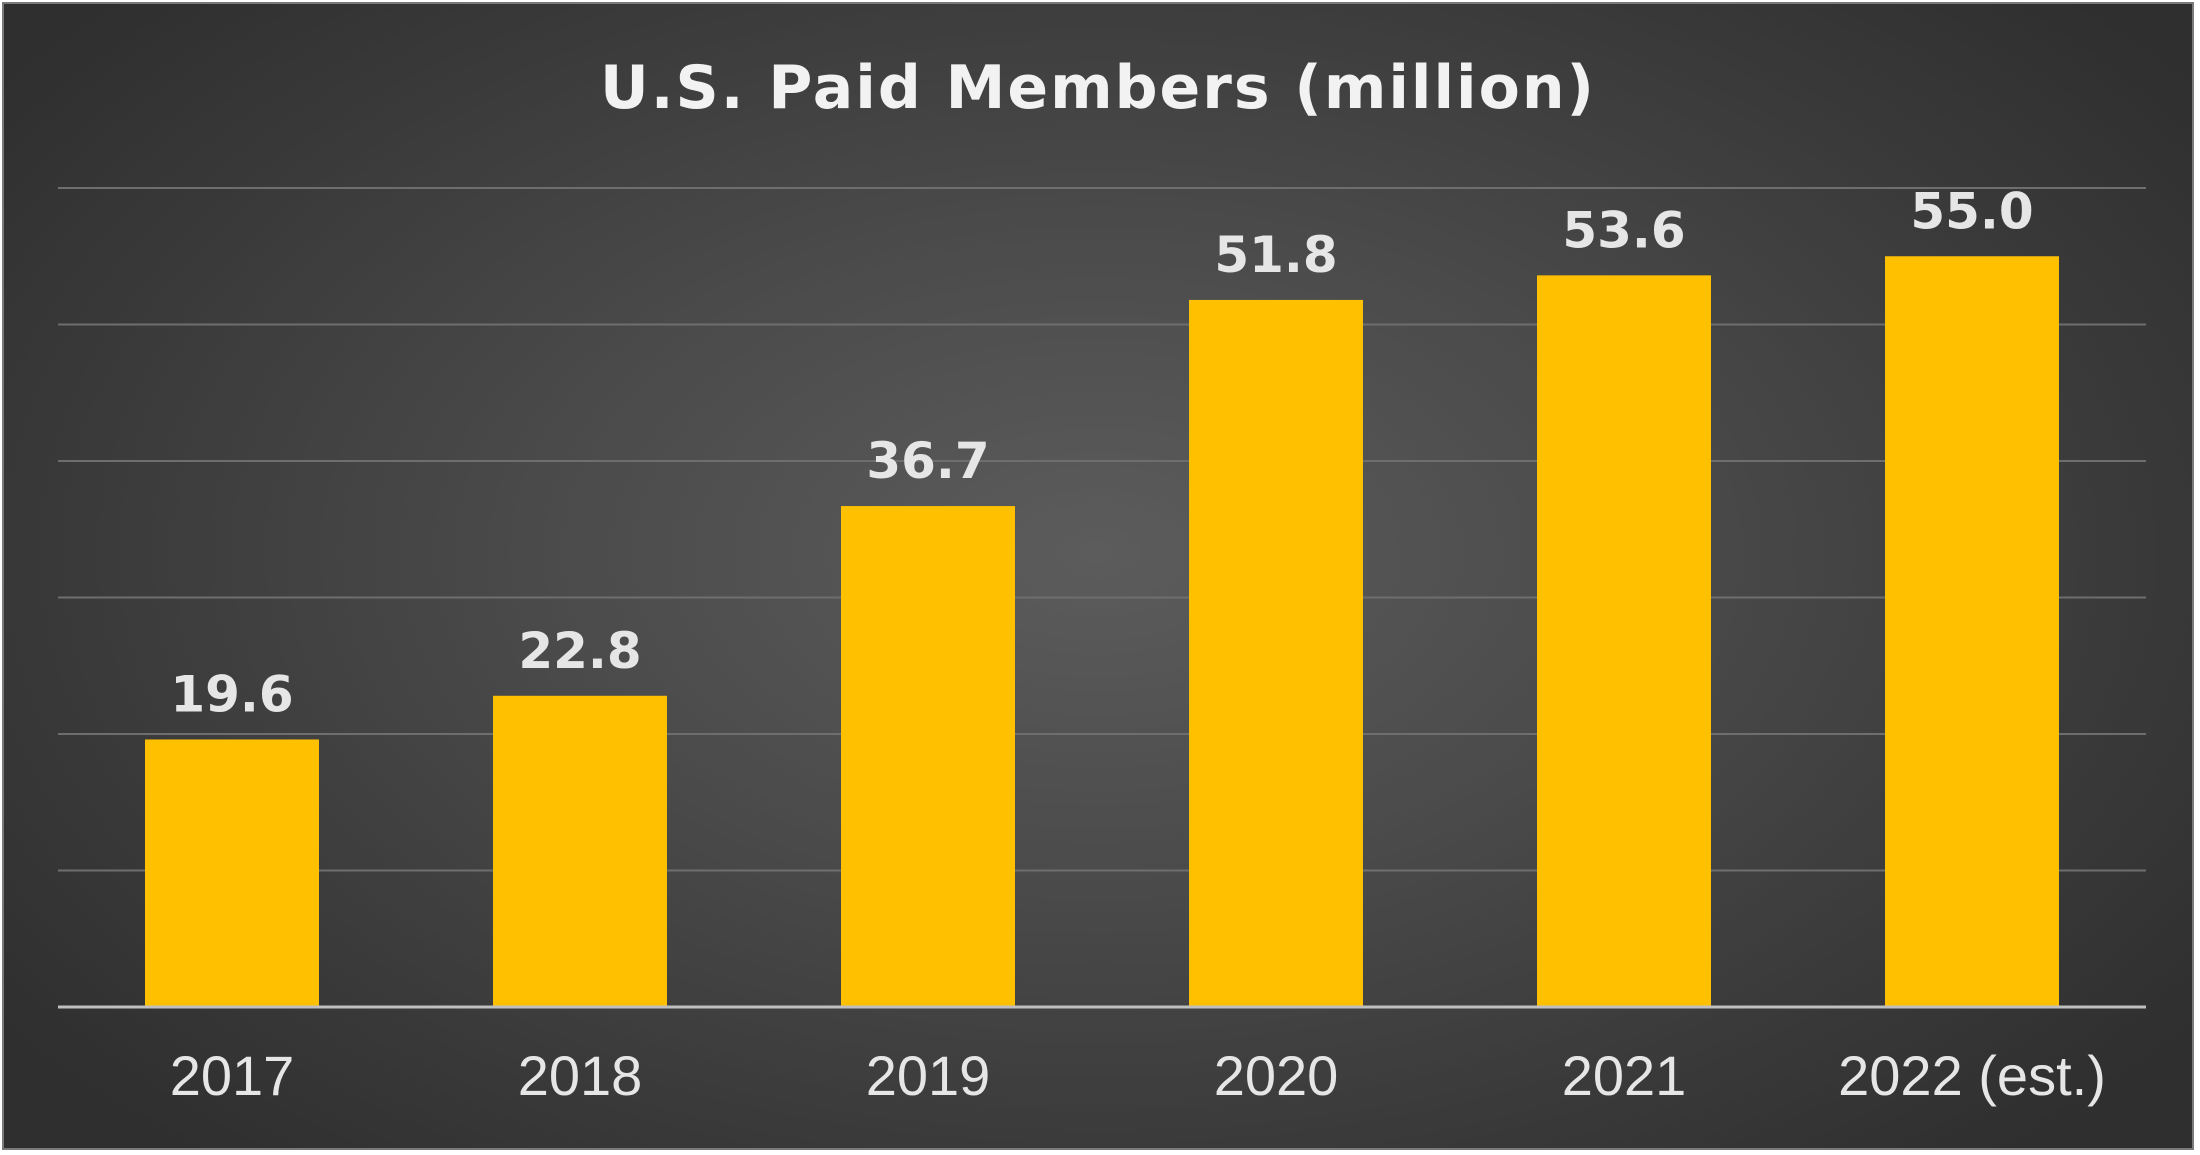 The image size is (2200, 1155). I want to click on x-tick-label: 2022 (est.), so click(1972, 1075).